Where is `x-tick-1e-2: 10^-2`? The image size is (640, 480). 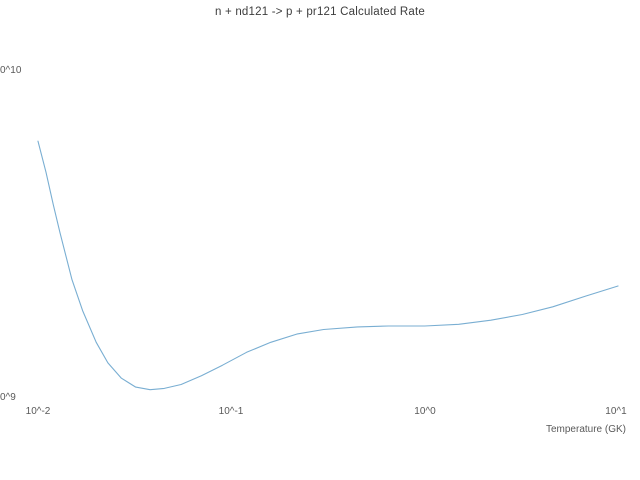
x-tick-1e-2: 10^-2 is located at coordinates (38, 411).